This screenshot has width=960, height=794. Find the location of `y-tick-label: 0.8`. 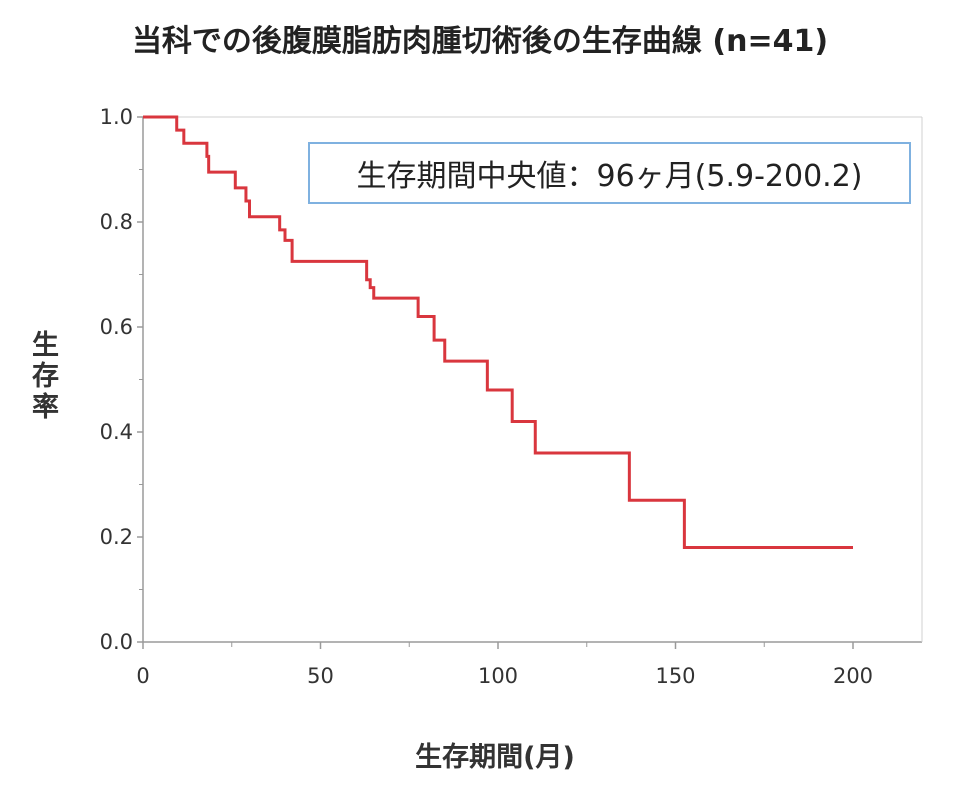

y-tick-label: 0.8 is located at coordinates (116, 222).